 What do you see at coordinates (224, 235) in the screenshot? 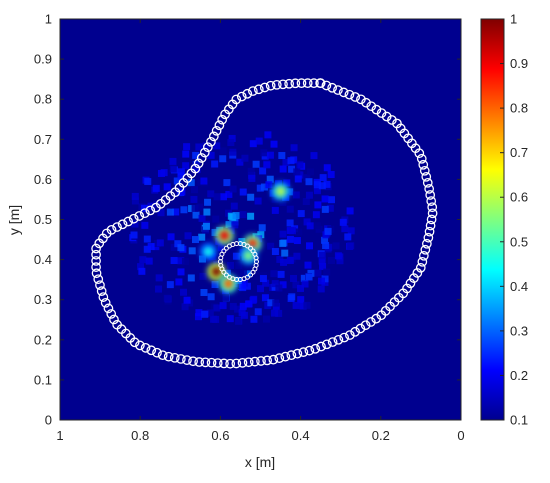
I see `hotspot` at bounding box center [224, 235].